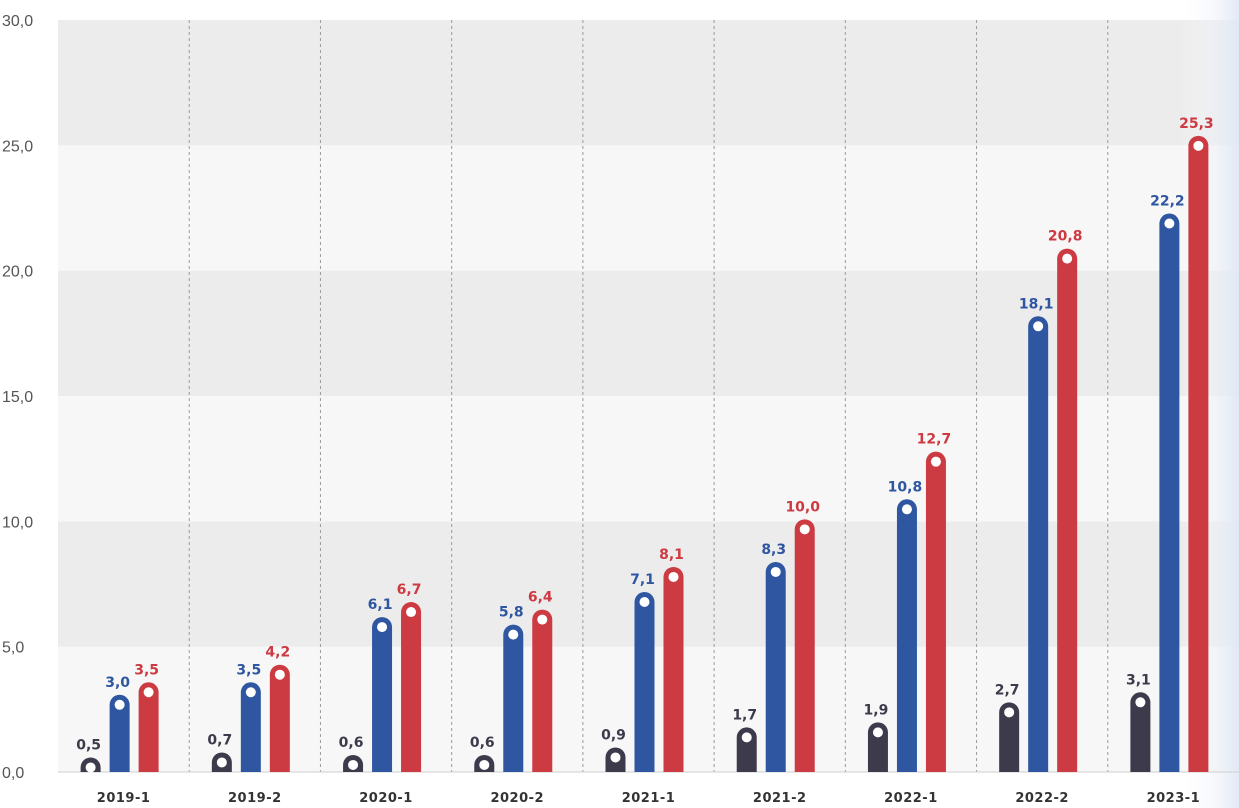 This screenshot has height=808, width=1239. Describe the element at coordinates (124, 798) in the screenshot. I see `x-tick-label: 2019-1` at that location.